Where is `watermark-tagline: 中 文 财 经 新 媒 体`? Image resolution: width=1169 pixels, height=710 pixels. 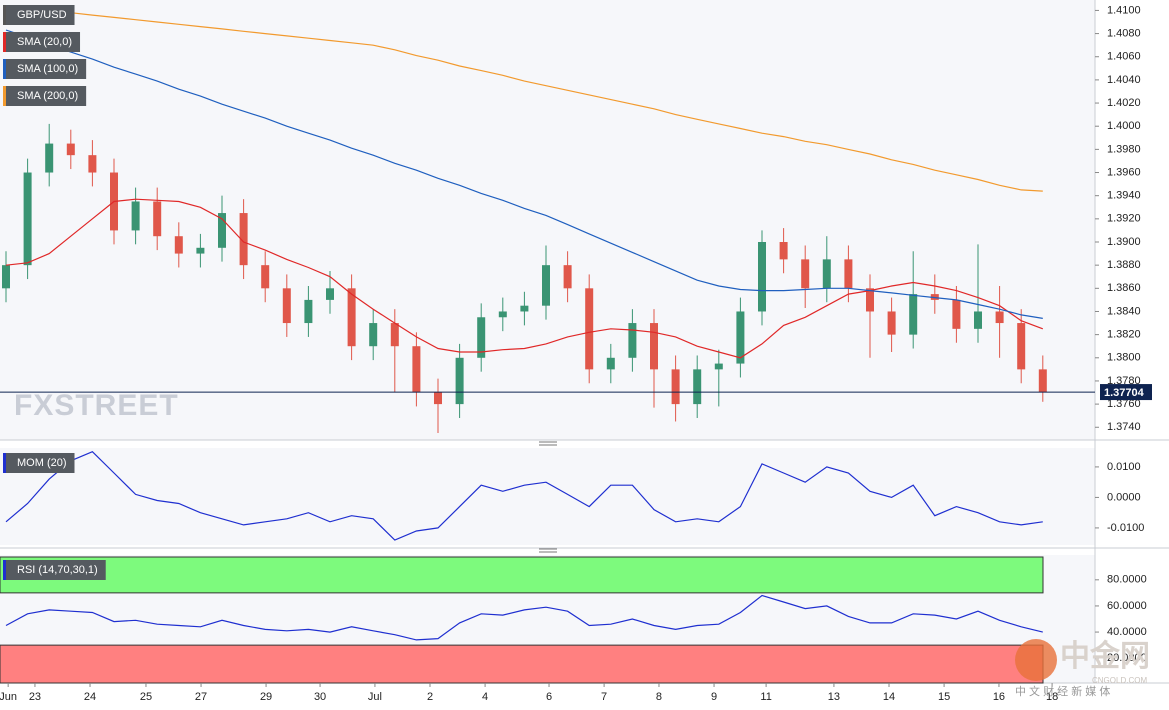 watermark-tagline: 中 文 财 经 新 媒 体 is located at coordinates (1062, 691).